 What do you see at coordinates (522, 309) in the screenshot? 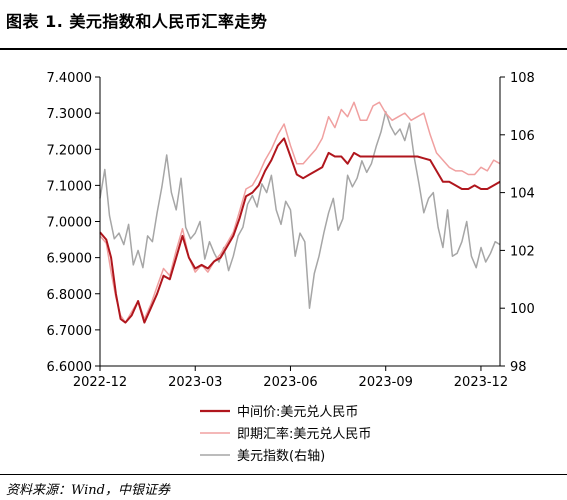
I see `right-tick-label: 100` at bounding box center [522, 309].